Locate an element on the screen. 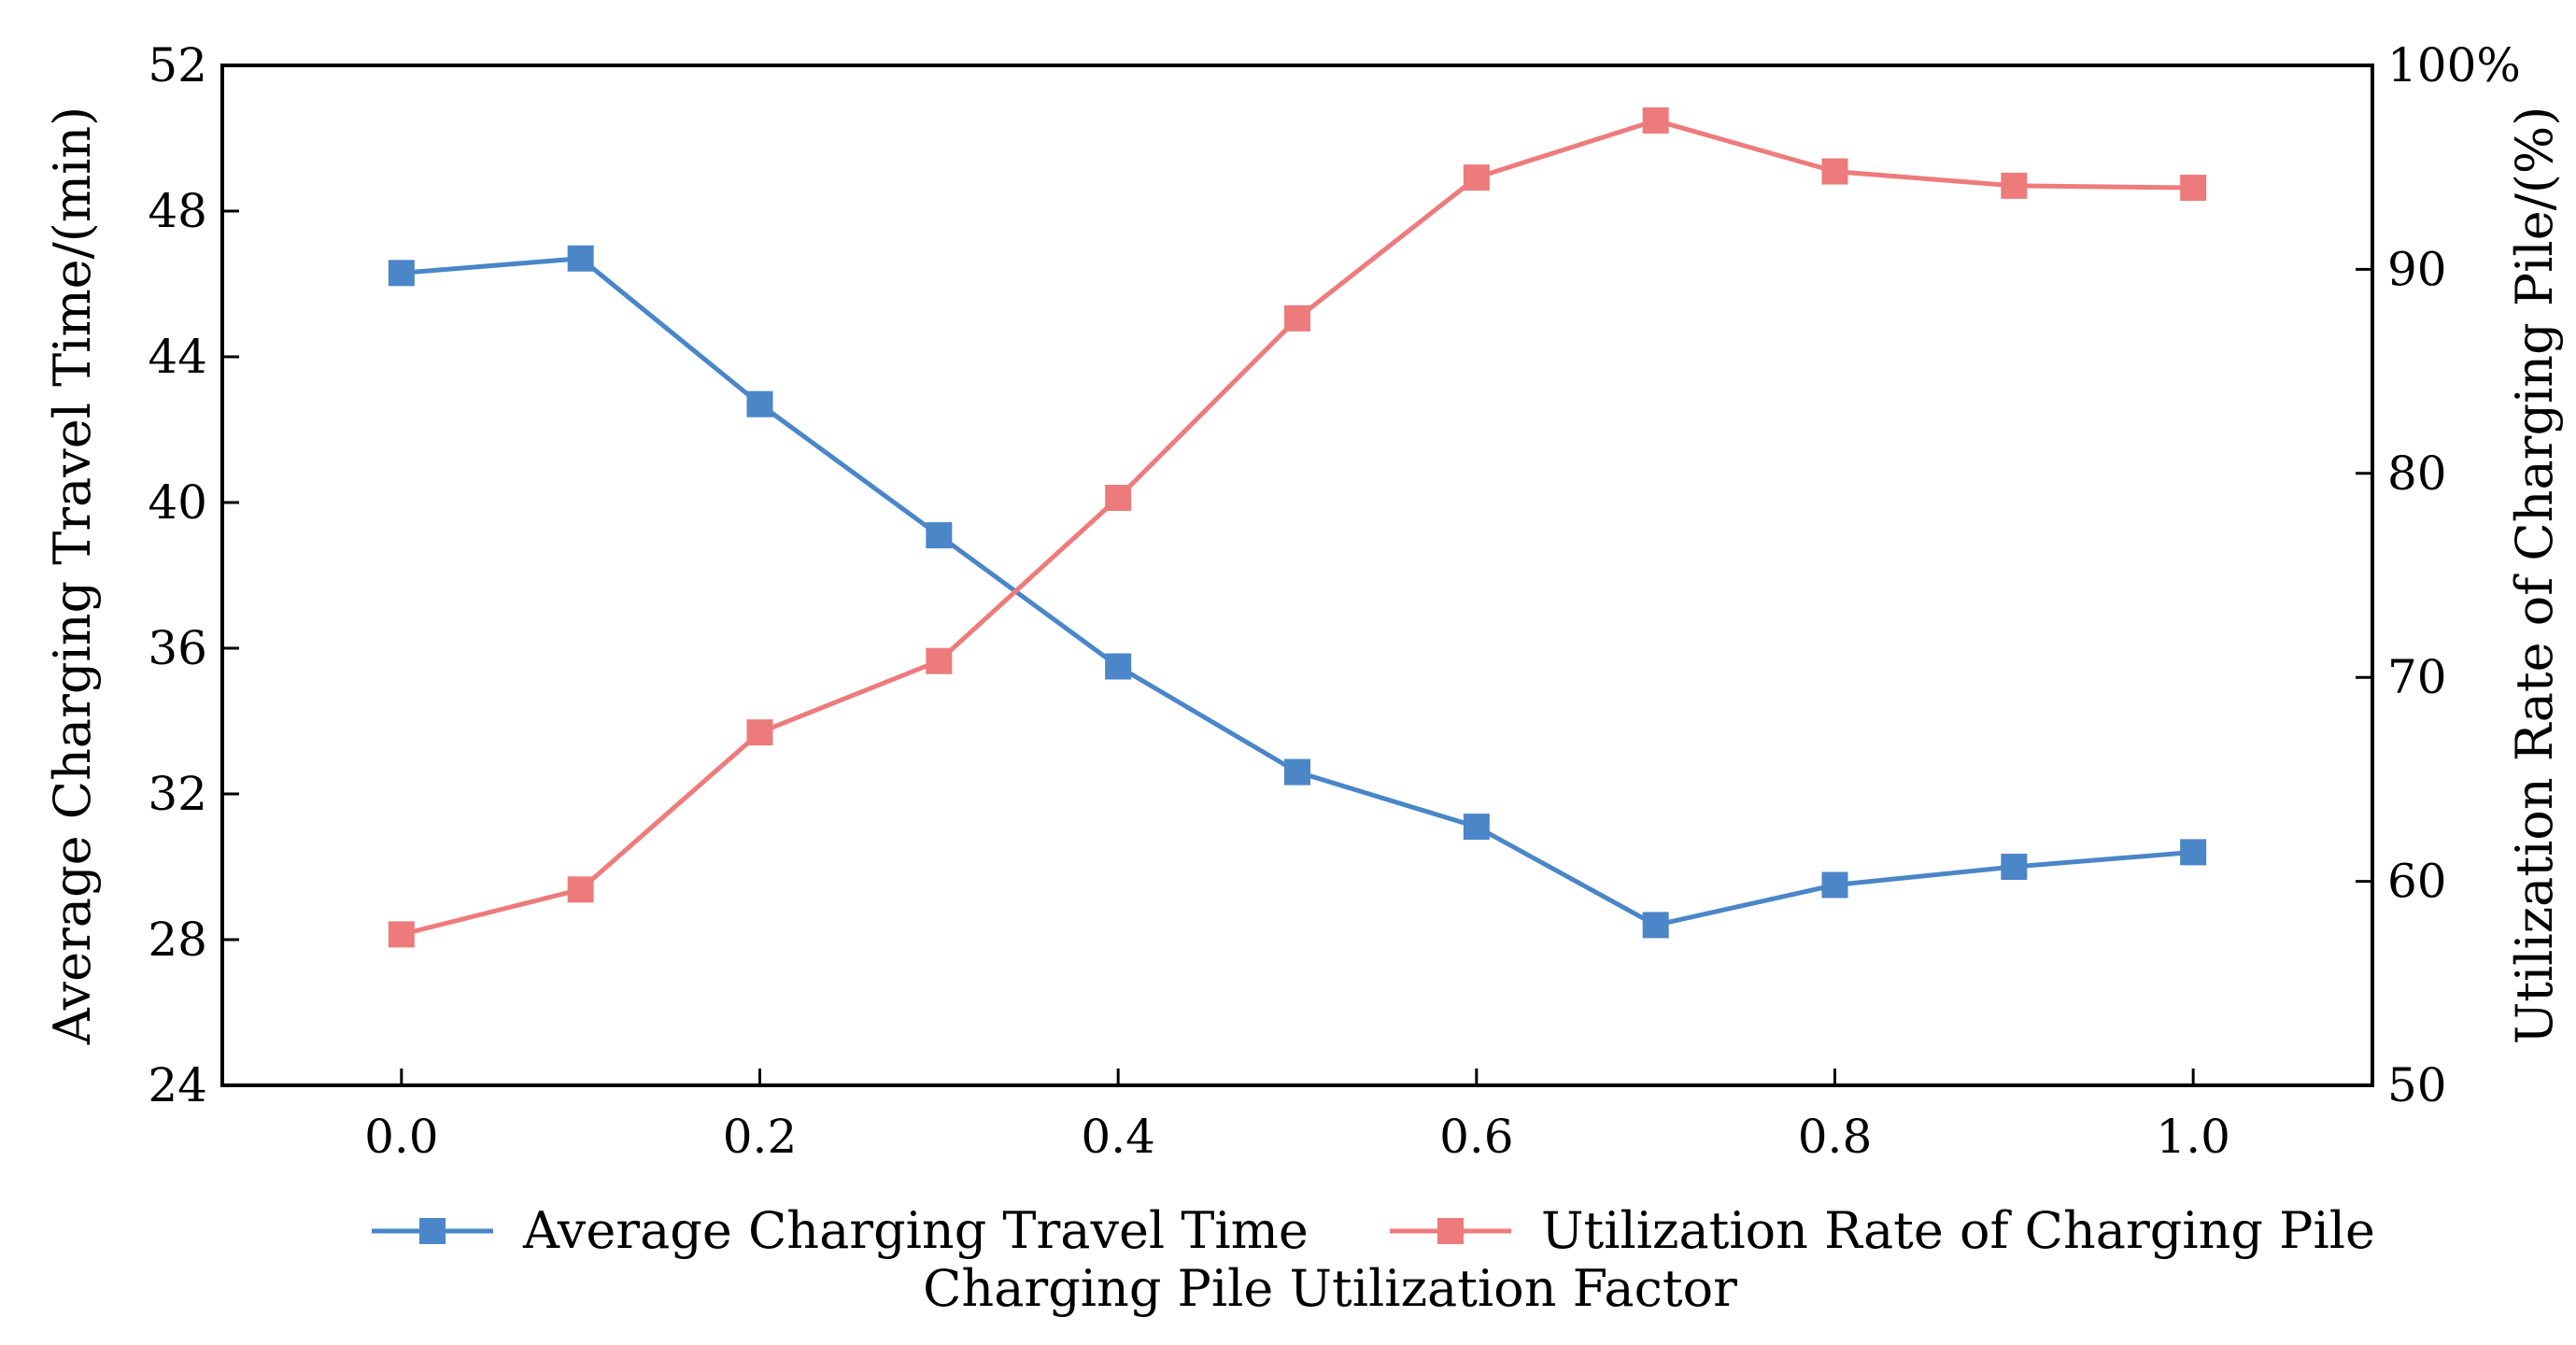  y-right-tick-label: 100% is located at coordinates (2454, 65).